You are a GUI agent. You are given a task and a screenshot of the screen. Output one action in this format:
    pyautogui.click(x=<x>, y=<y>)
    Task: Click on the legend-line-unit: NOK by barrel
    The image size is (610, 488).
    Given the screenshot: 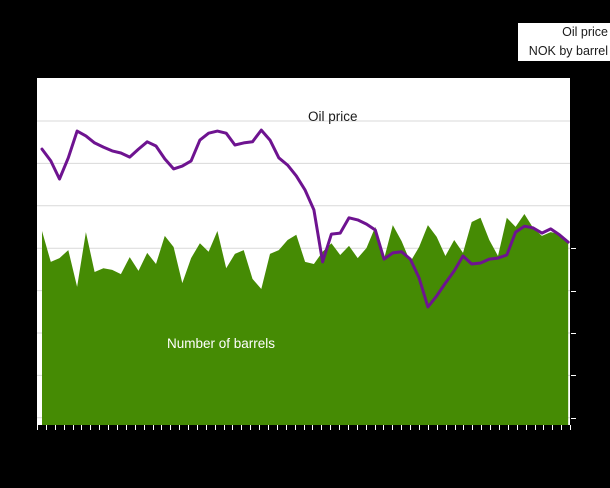 What is the action you would take?
    pyautogui.click(x=568, y=51)
    